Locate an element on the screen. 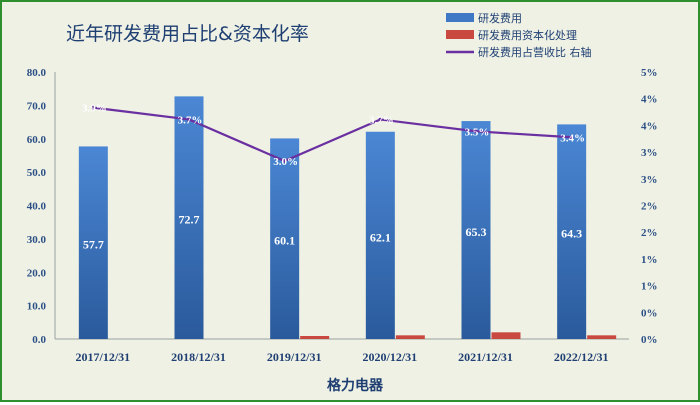  rd-expense-bar-label: 65.3 is located at coordinates (476, 232).